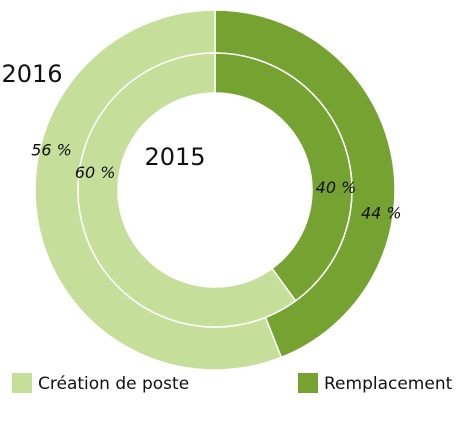 This screenshot has height=425, width=472. Describe the element at coordinates (31, 74) in the screenshot. I see `ring-label: 2016` at that location.